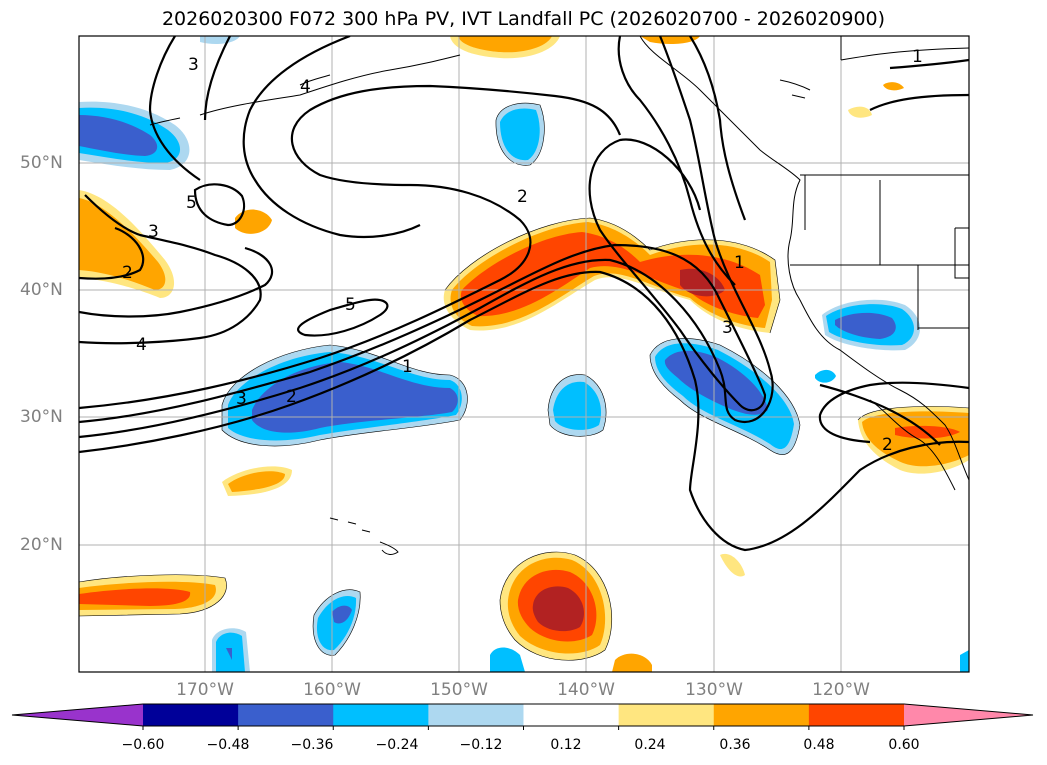 This screenshot has width=1047, height=765. I want to click on colorbar-tick-label: −0.36, so click(312, 745).